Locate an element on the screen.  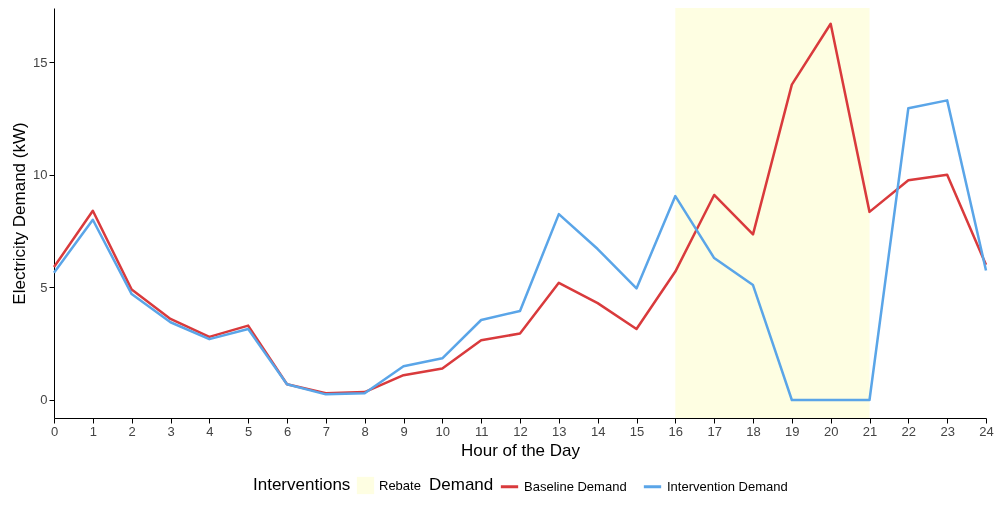
x-tick-label: 4 is located at coordinates (210, 431).